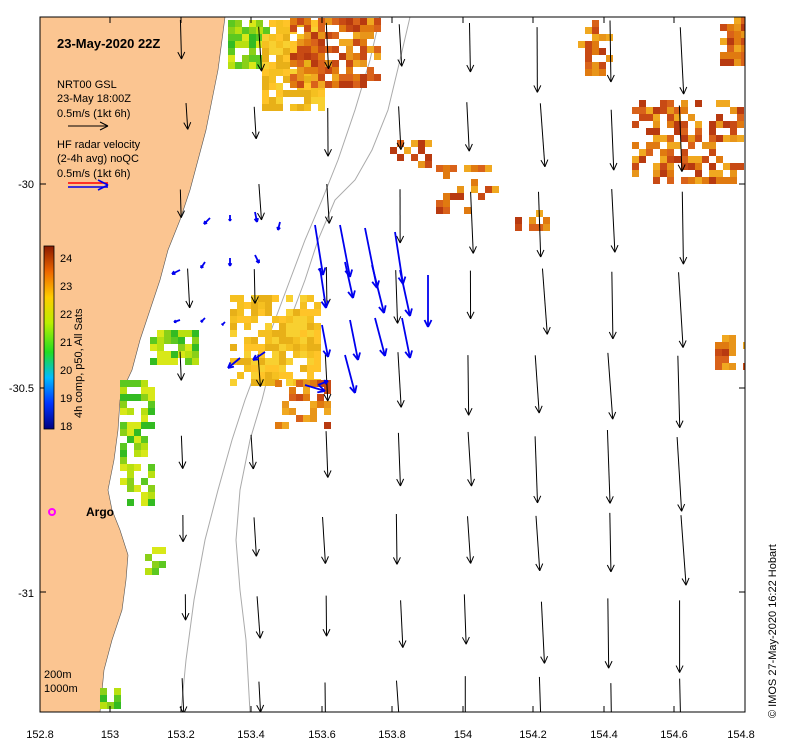 The height and width of the screenshot is (750, 789). What do you see at coordinates (66, 371) in the screenshot?
I see `colorbar-tick: 20` at bounding box center [66, 371].